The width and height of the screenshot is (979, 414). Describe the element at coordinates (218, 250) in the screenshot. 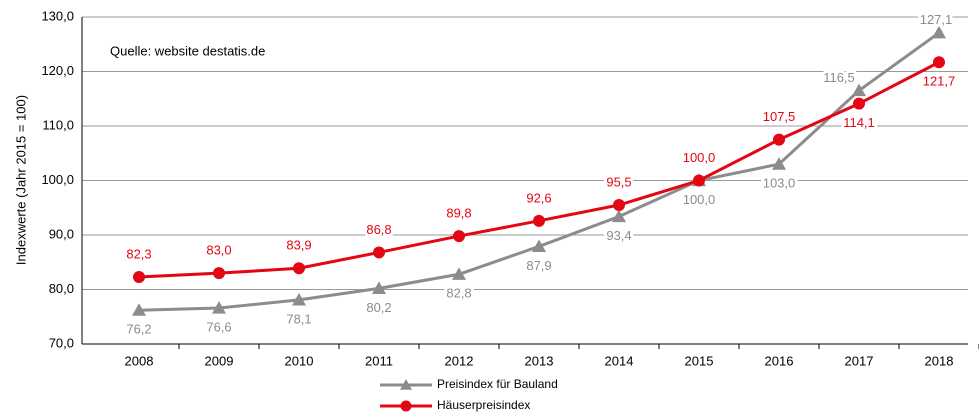

I see `data-label: 83,0` at that location.